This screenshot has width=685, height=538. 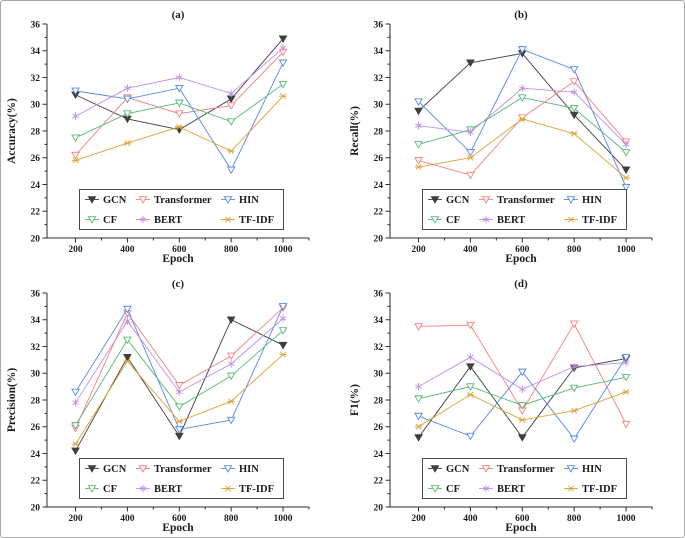 I want to click on subplot-title: (b), so click(x=521, y=15).